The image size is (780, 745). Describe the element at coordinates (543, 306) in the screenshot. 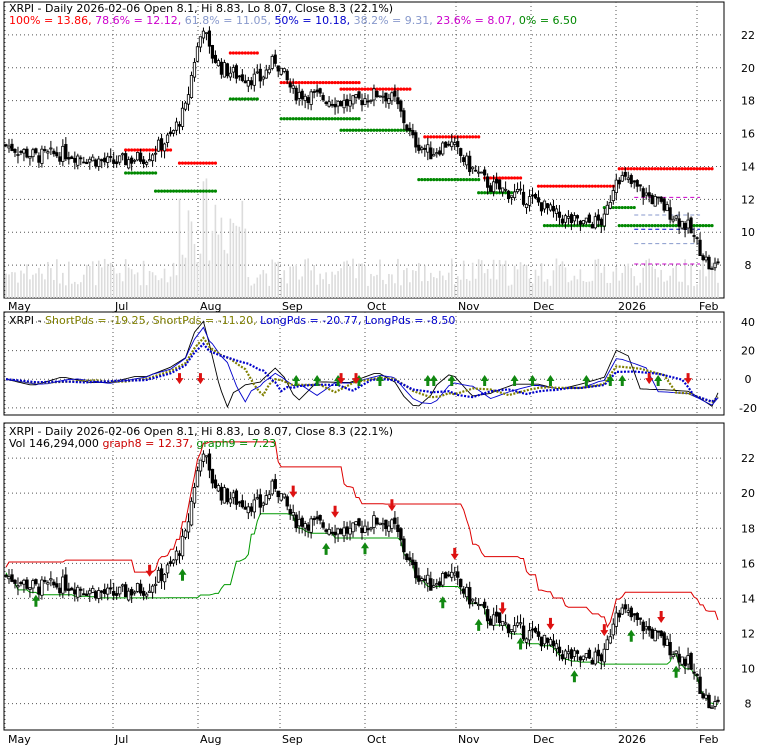

I see `x-tick-label: Dec` at that location.